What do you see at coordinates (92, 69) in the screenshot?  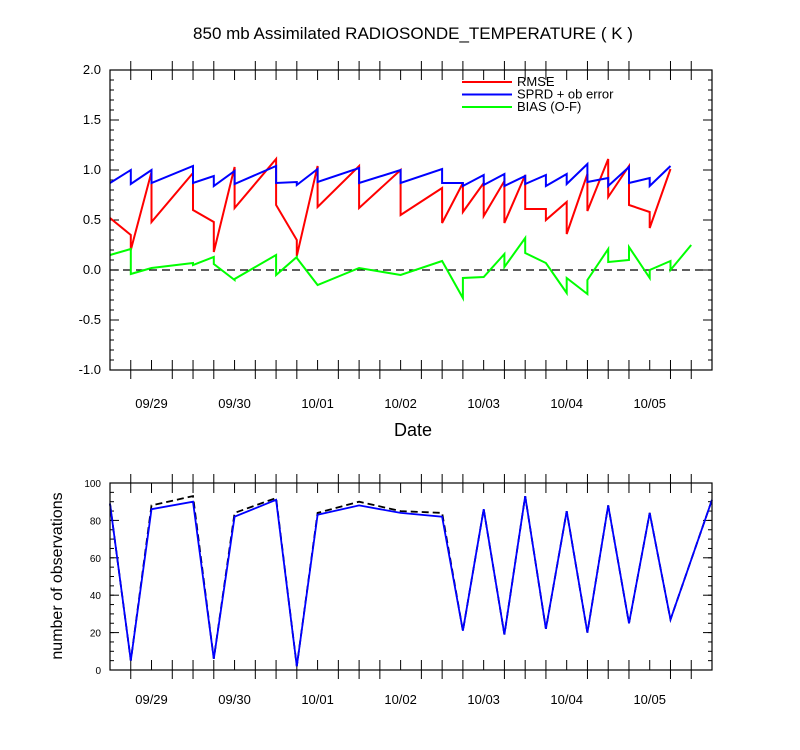 I see `y-tick-label: 2.0` at bounding box center [92, 69].